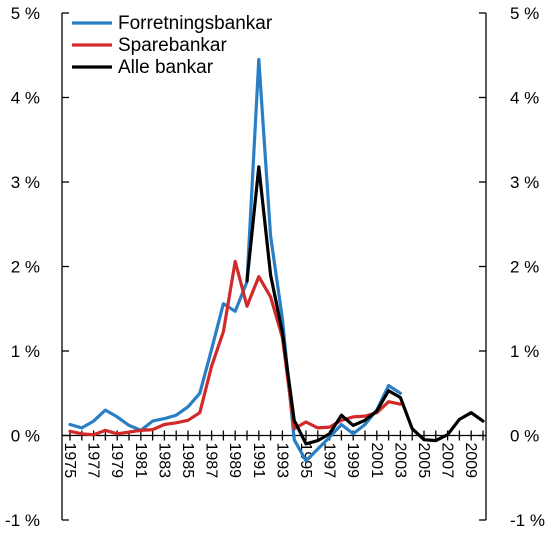  I want to click on x-tick-label: 2005, so click(423, 461).